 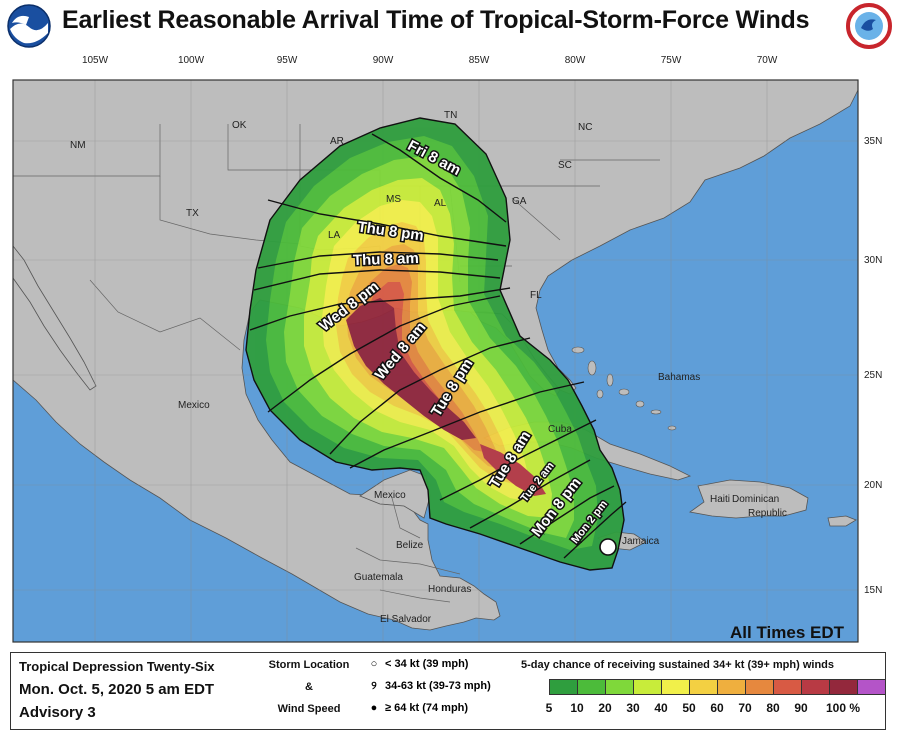 I want to click on scale-tick-label: 50, so click(x=689, y=708).